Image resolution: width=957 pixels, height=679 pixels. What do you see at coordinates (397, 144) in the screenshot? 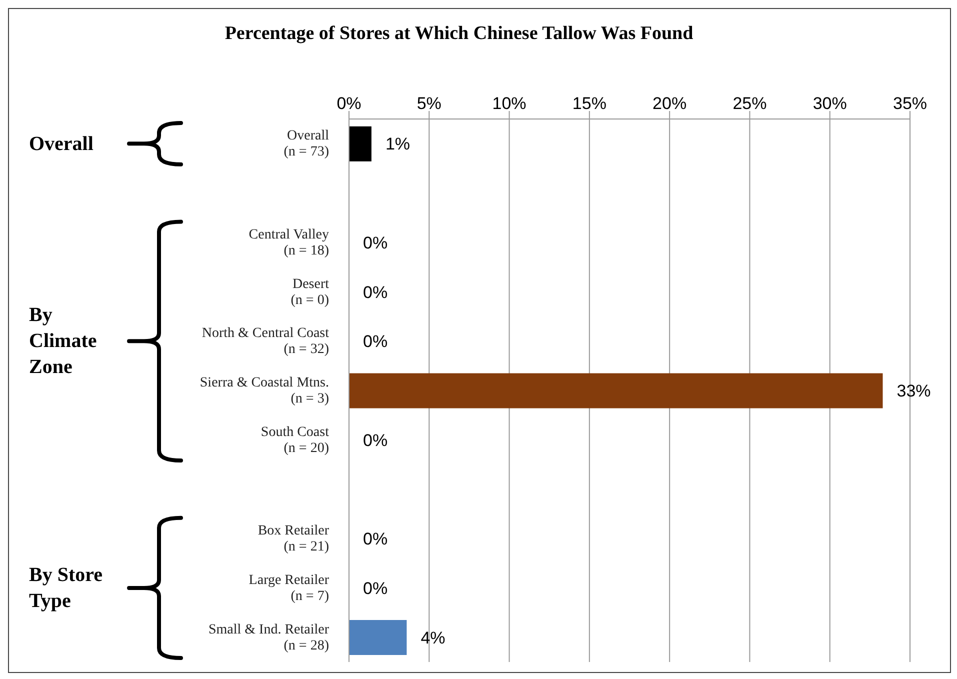
I see `data-label: 1%` at bounding box center [397, 144].